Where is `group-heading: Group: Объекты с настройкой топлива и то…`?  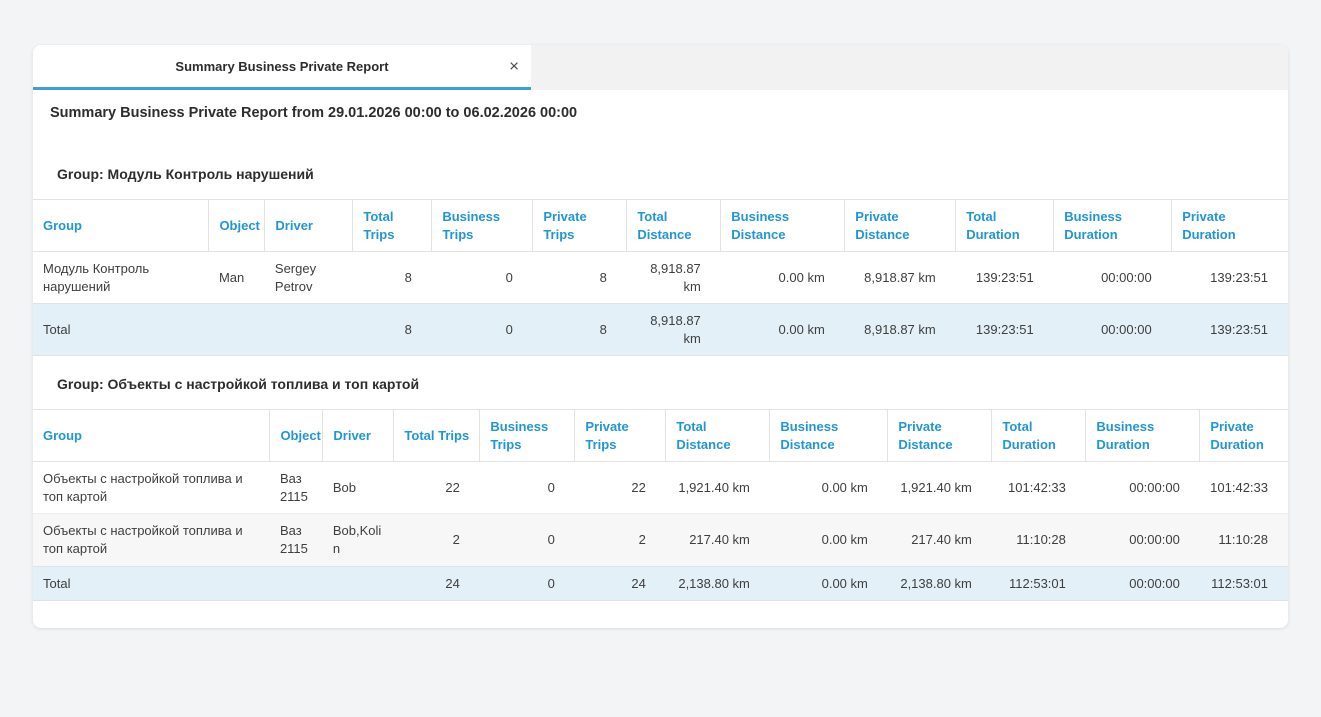 group-heading: Group: Объекты с настройкой топлива и то… is located at coordinates (238, 384).